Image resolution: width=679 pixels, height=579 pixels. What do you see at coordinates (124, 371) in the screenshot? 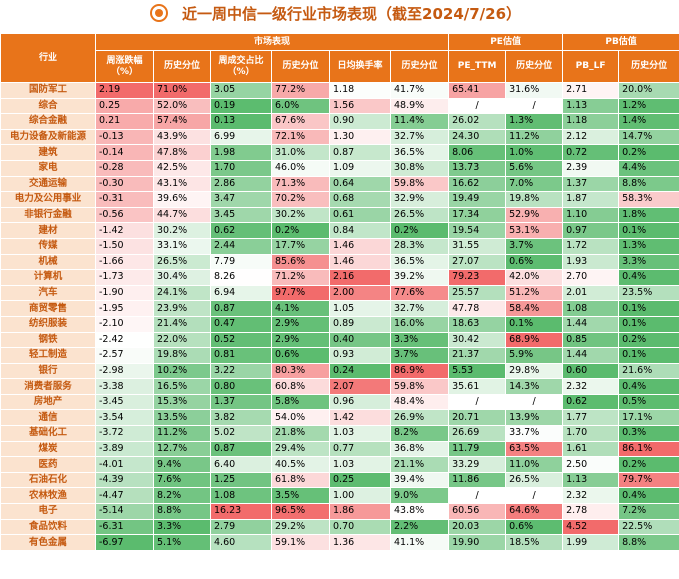
I see `value-cell: -2.98` at bounding box center [124, 371].